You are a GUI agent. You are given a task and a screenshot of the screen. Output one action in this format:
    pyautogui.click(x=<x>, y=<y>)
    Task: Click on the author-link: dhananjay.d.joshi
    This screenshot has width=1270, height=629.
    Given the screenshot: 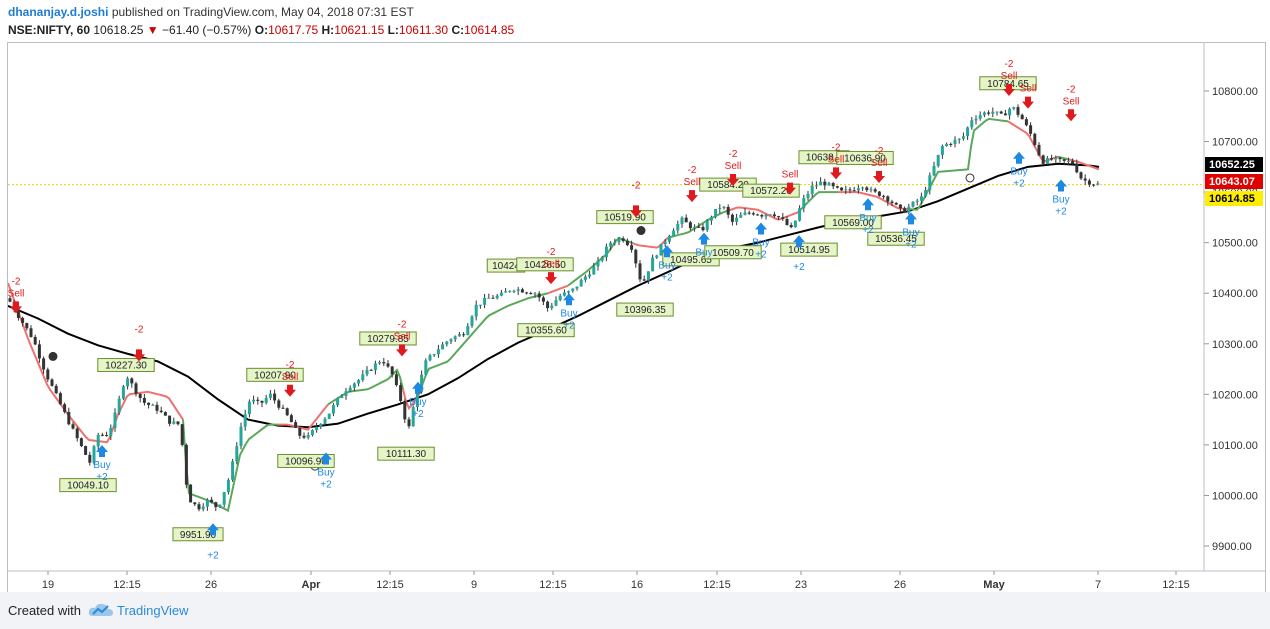 What is the action you would take?
    pyautogui.click(x=58, y=12)
    